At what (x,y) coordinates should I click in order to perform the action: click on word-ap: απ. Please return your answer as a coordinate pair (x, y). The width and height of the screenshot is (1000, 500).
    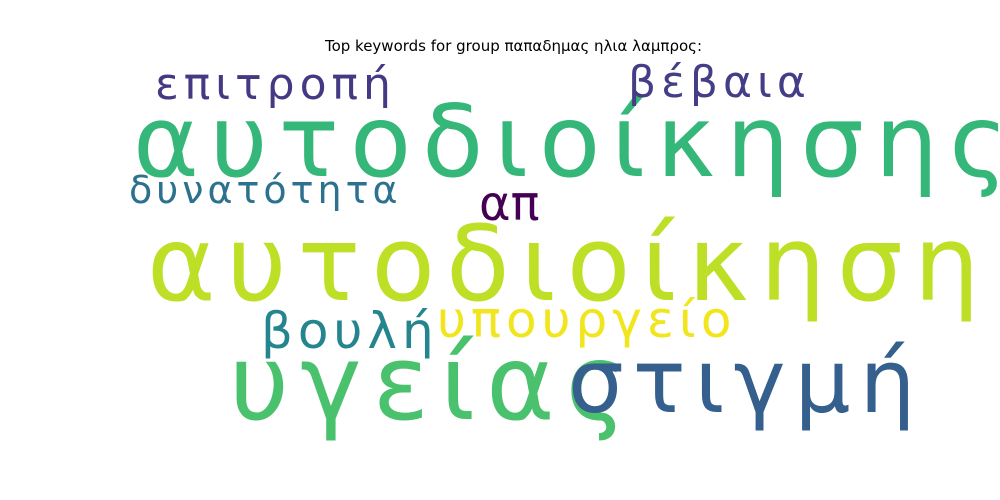
    Looking at the image, I should click on (509, 204).